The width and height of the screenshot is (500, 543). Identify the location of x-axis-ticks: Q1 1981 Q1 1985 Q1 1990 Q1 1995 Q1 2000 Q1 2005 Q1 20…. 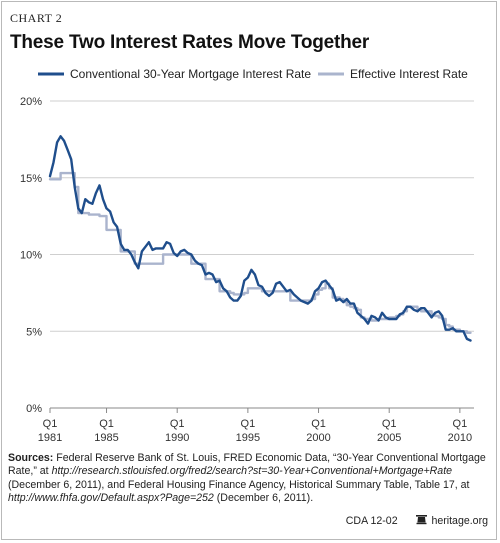
(255, 426).